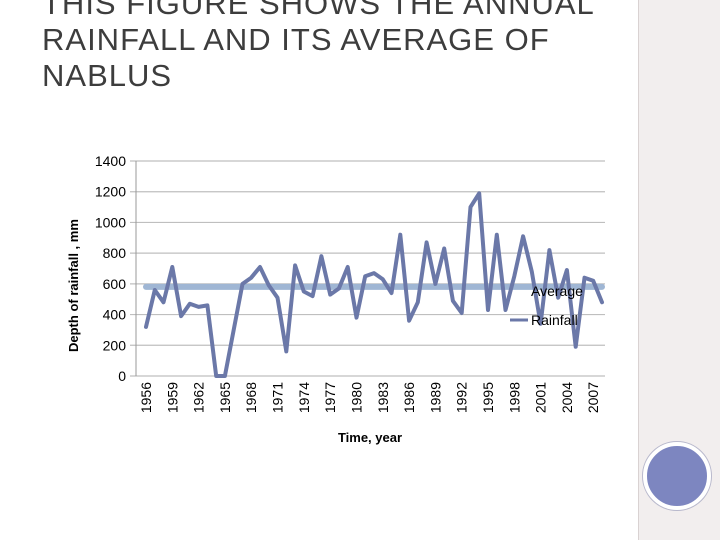 This screenshot has width=720, height=540. What do you see at coordinates (356, 397) in the screenshot?
I see `x-tick-label: 1980` at bounding box center [356, 397].